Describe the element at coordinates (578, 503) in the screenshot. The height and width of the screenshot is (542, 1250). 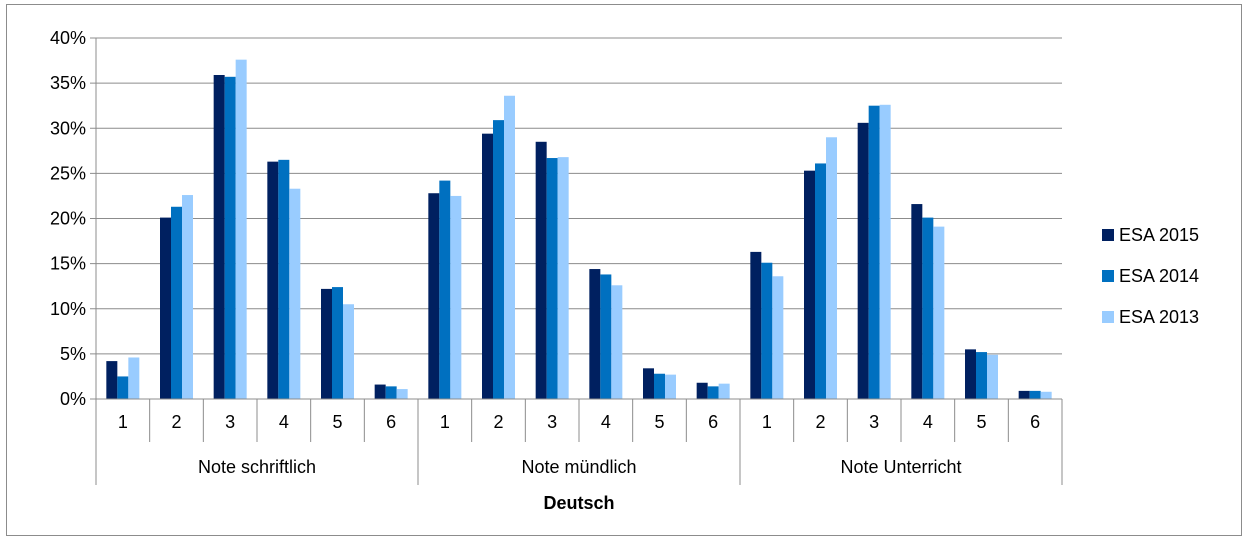
I see `x-axis-title: Deutsch` at that location.